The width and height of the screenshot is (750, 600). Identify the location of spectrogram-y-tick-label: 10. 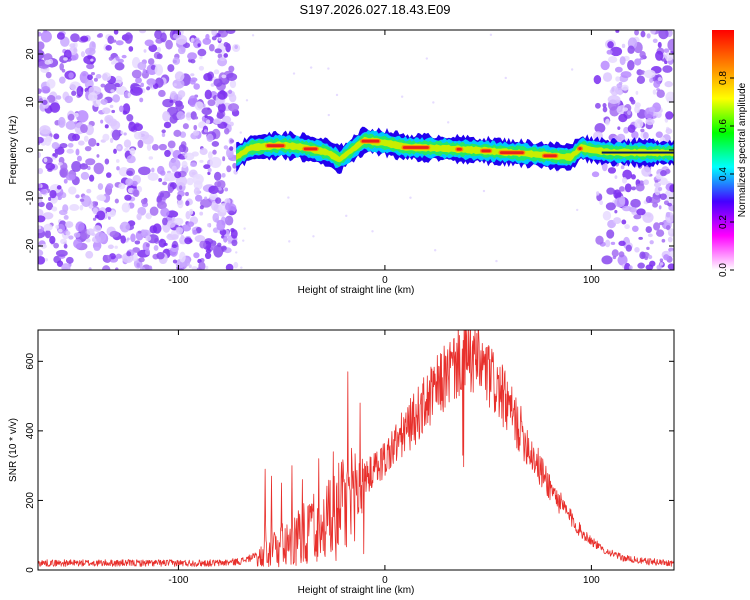
(30, 102).